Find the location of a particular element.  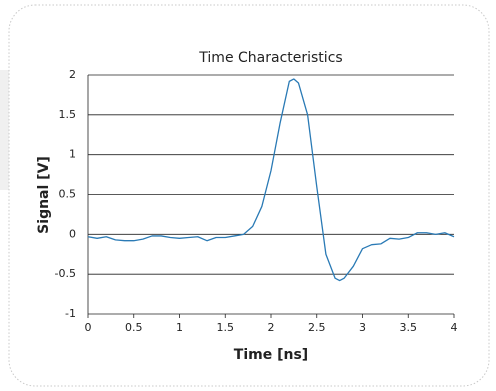

x-tick-label: 3.5 is located at coordinates (409, 327).